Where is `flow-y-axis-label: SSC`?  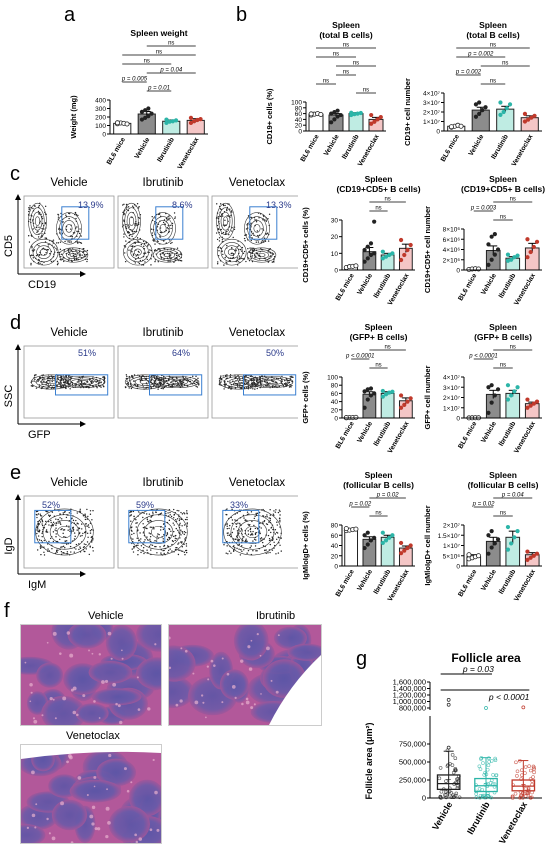 flow-y-axis-label: SSC is located at coordinates (9, 396).